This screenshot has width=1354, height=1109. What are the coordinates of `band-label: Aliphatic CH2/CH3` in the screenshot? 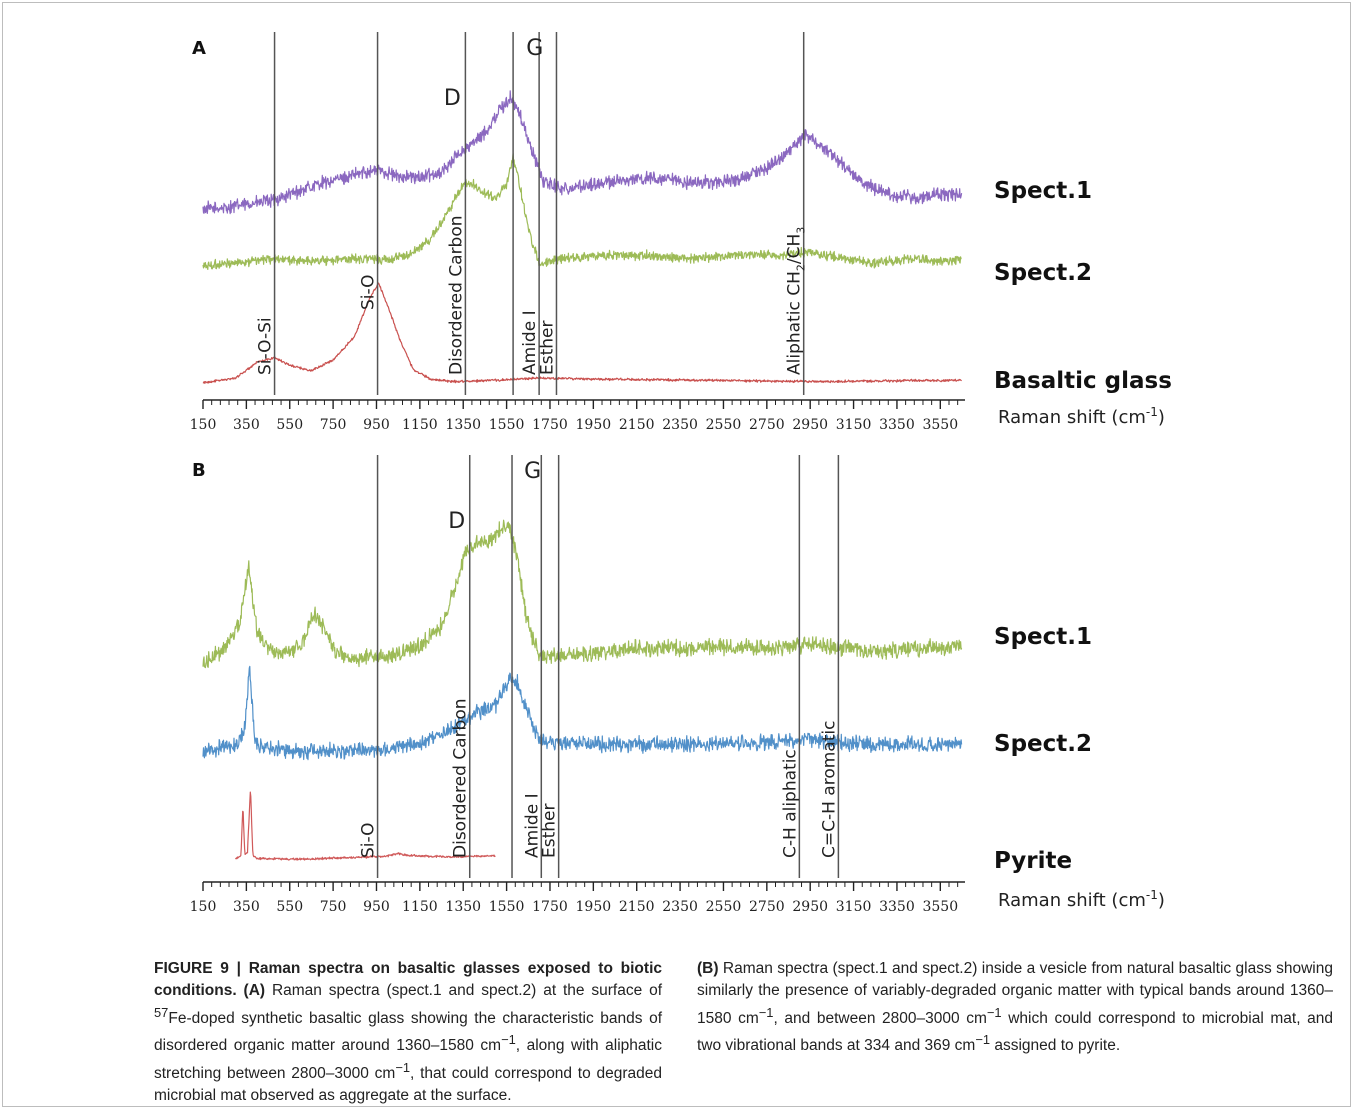 It's located at (796, 301).